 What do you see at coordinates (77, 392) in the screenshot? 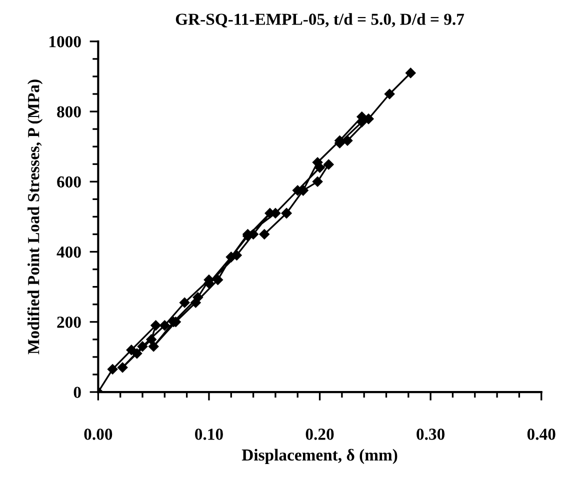
I see `y-tick-label: 0` at bounding box center [77, 392].